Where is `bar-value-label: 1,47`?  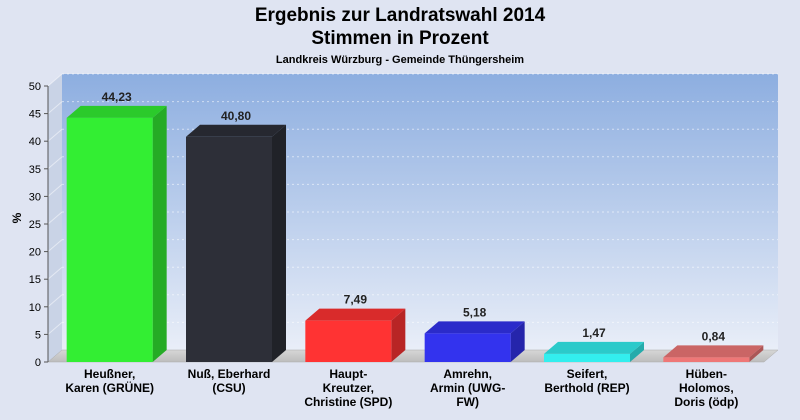 bar-value-label: 1,47 is located at coordinates (594, 333).